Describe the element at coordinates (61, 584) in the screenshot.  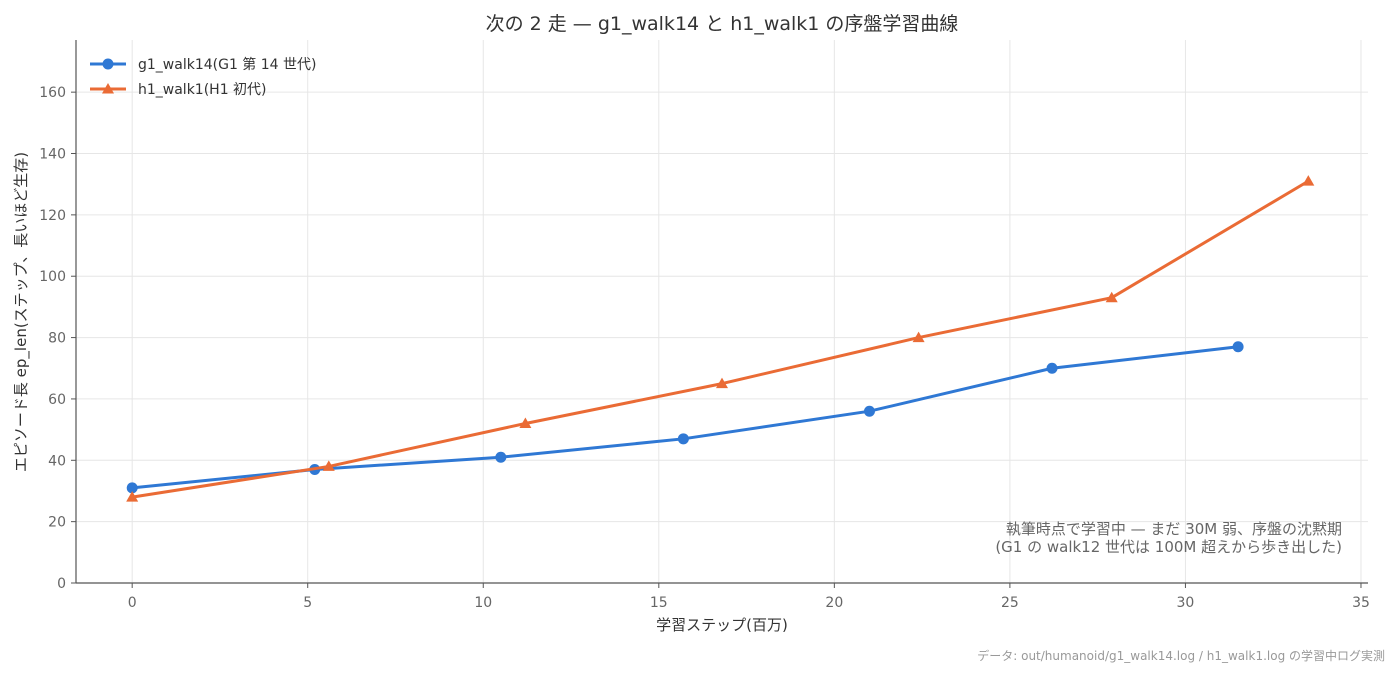
I see `y-tick-label: 0` at that location.